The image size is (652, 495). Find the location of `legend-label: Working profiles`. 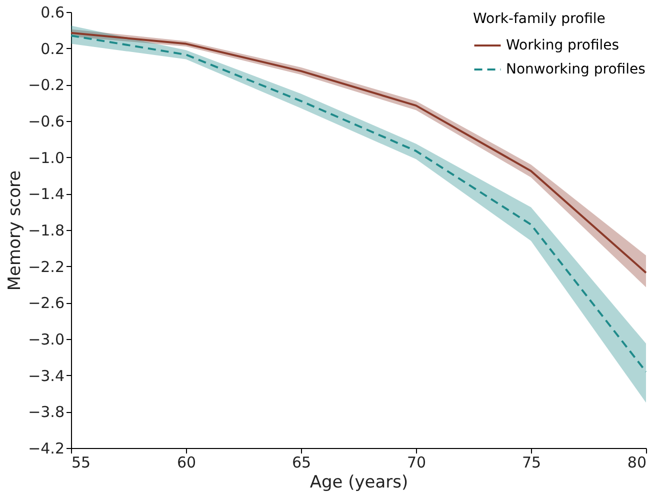

legend-label: Working profiles is located at coordinates (563, 46).